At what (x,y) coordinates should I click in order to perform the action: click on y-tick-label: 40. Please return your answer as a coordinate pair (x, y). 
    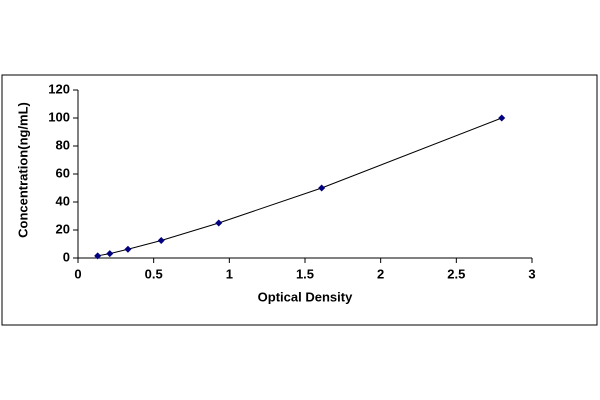
    Looking at the image, I should click on (63, 200).